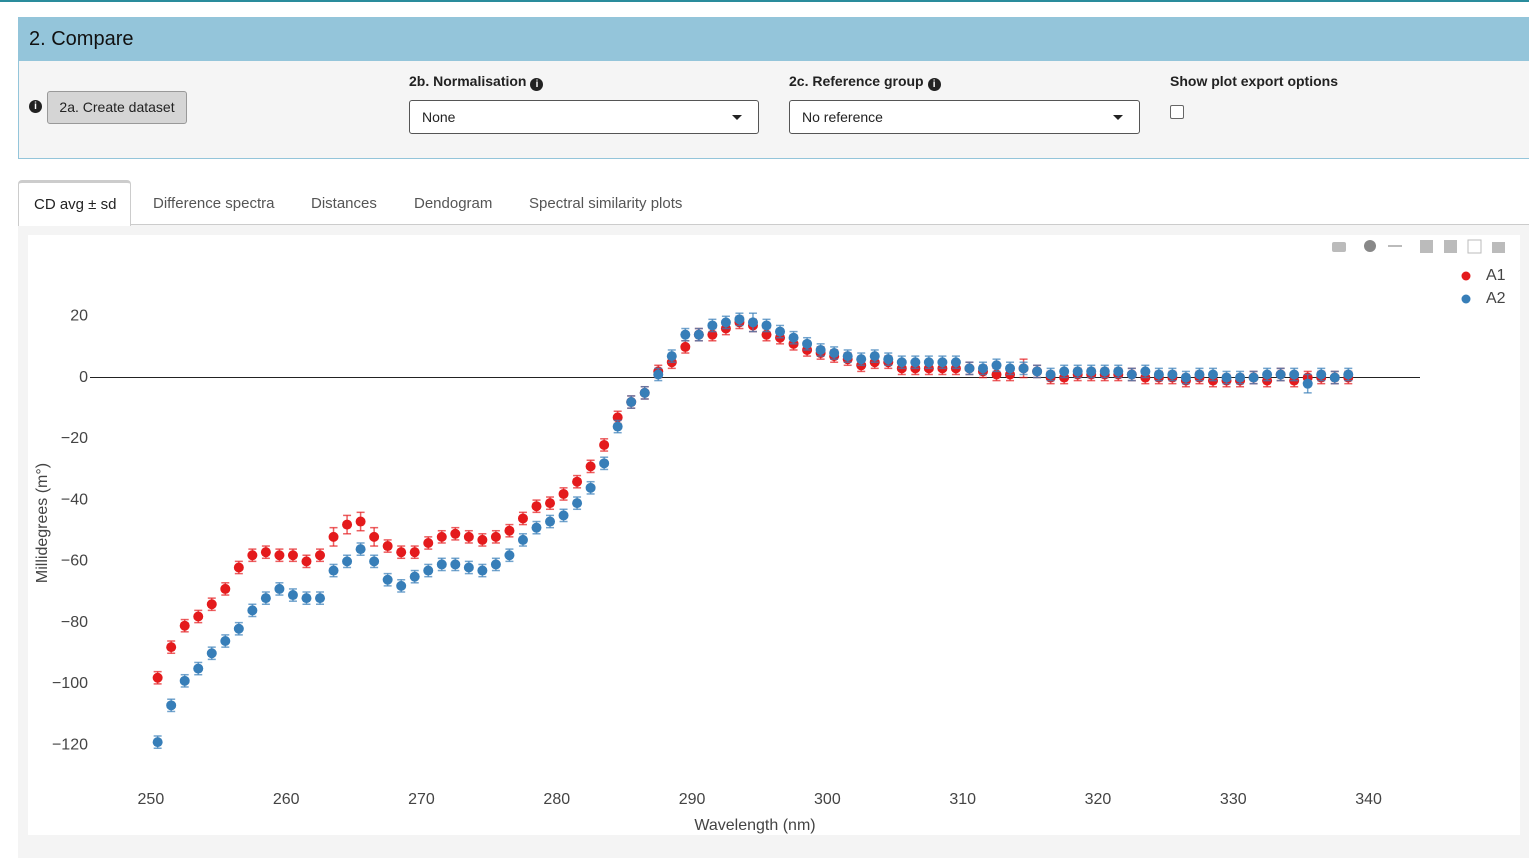 The width and height of the screenshot is (1529, 858). What do you see at coordinates (1466, 299) in the screenshot?
I see `legend-marker` at bounding box center [1466, 299].